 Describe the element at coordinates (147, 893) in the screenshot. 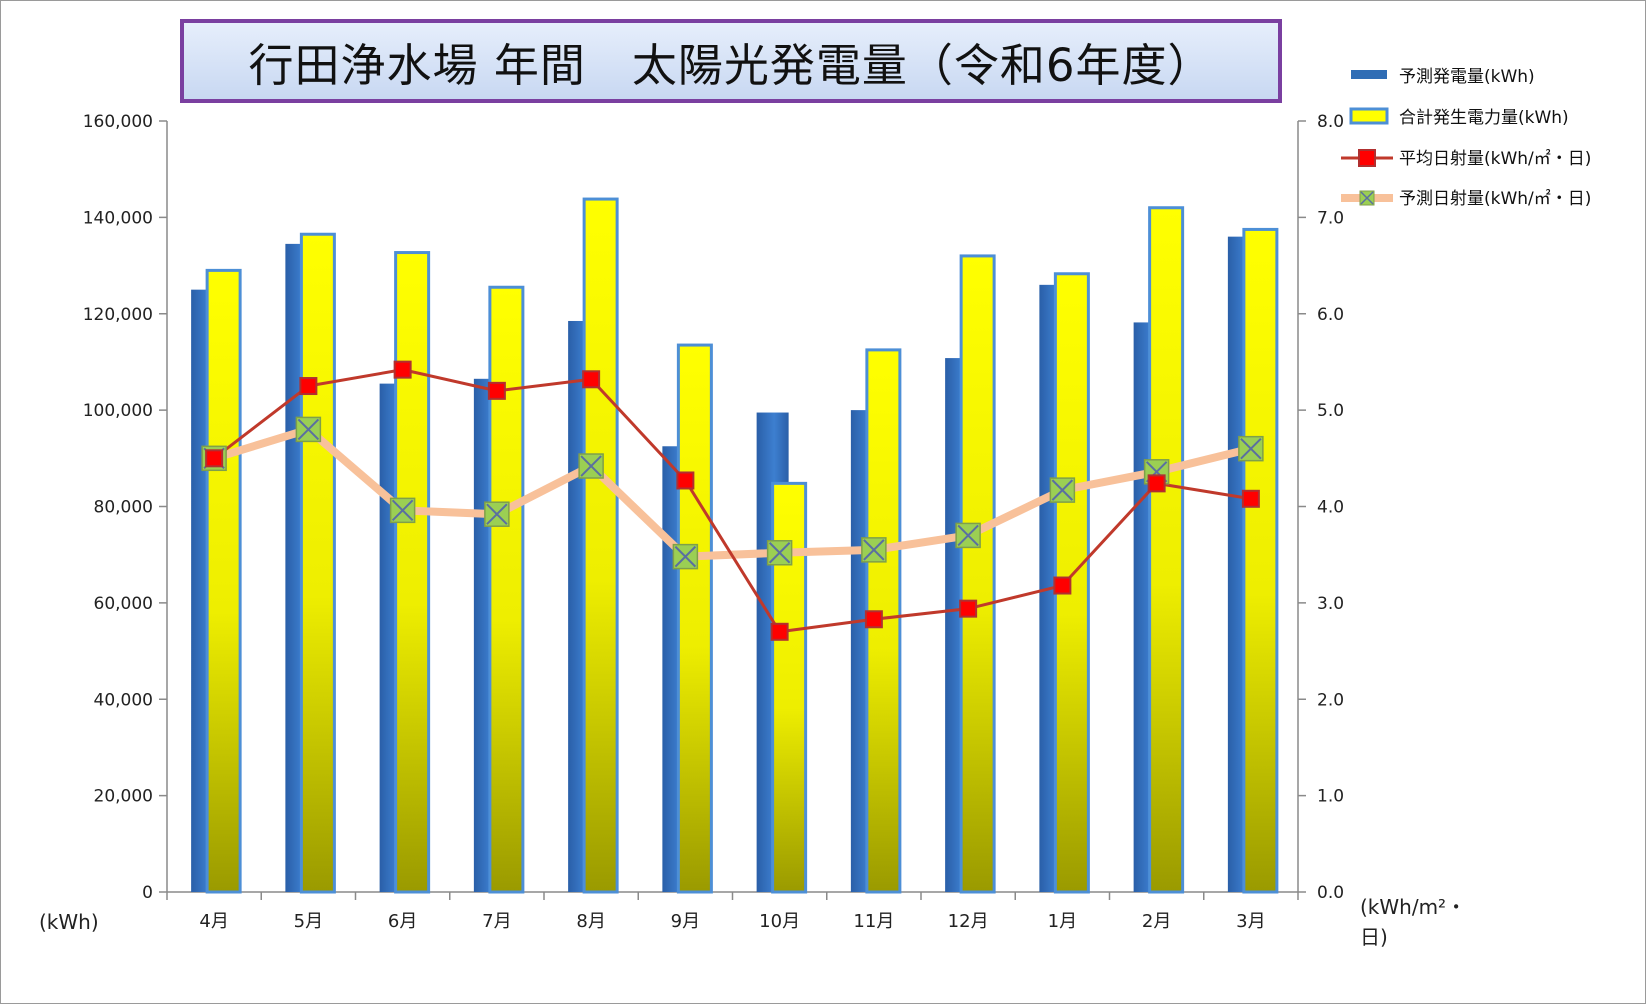

I see `y-left-tick-label: 0` at that location.